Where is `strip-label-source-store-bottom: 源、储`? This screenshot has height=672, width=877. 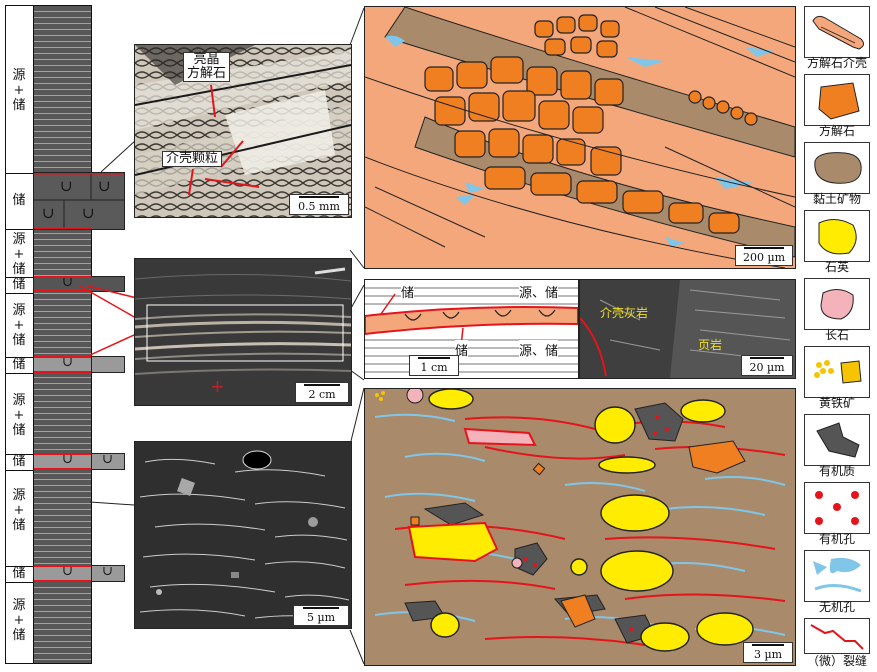 strip-label-source-store-bottom: 源、储 is located at coordinates (539, 349).